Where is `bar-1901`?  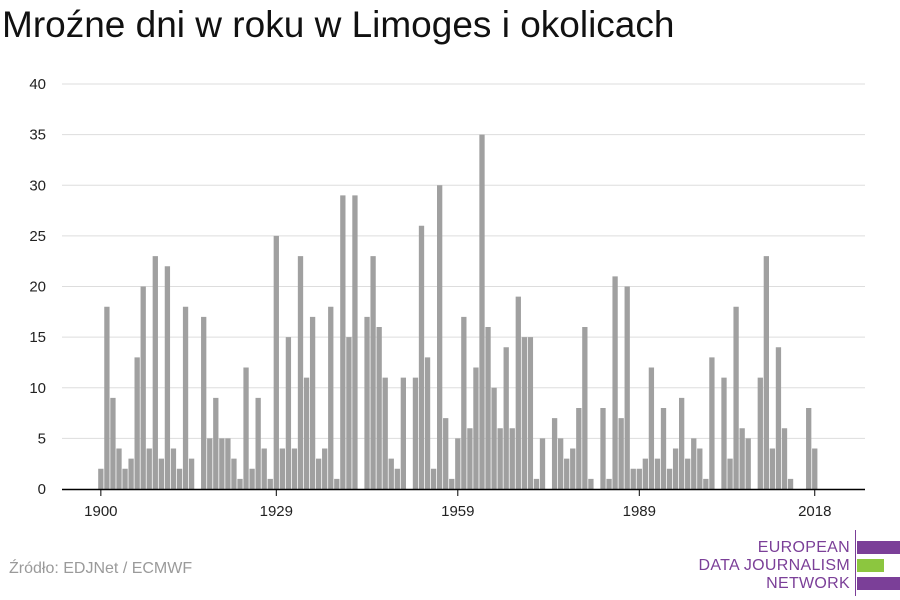
bar-1901 is located at coordinates (107, 397).